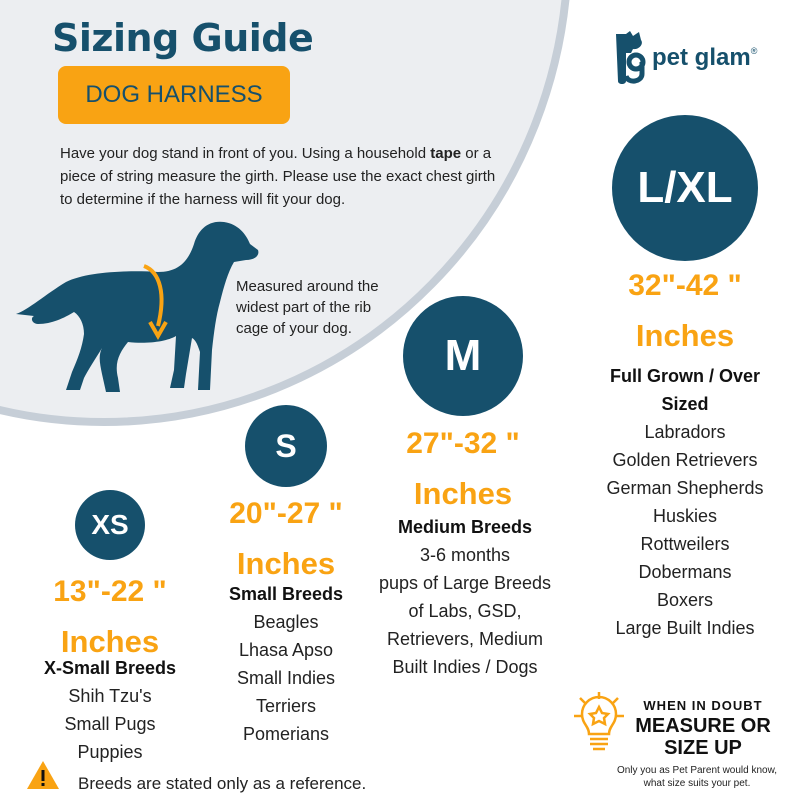  I want to click on dog-silhouette-icon, so click(137, 306).